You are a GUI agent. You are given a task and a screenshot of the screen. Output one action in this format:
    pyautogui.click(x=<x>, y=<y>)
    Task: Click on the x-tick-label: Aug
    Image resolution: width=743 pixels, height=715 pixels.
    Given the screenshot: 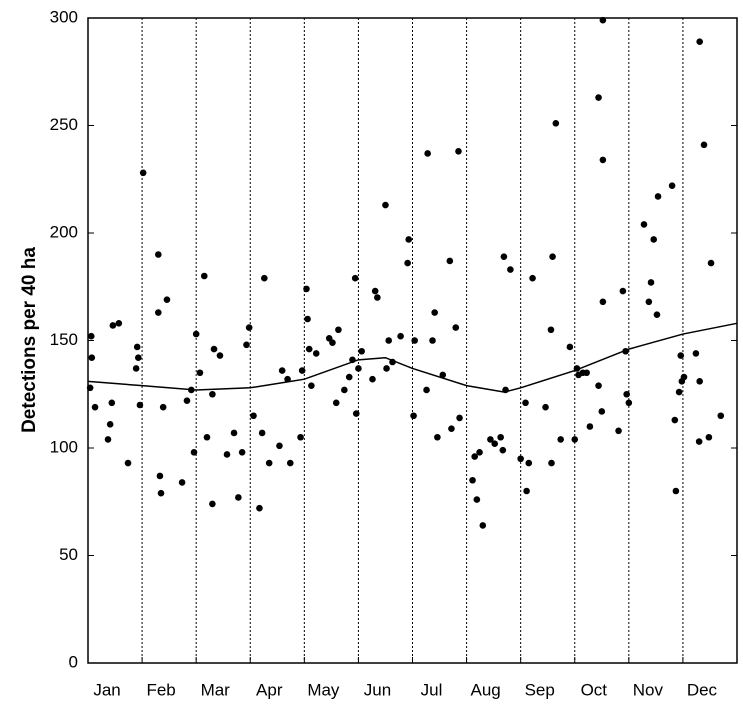 What is the action you would take?
    pyautogui.click(x=486, y=689)
    